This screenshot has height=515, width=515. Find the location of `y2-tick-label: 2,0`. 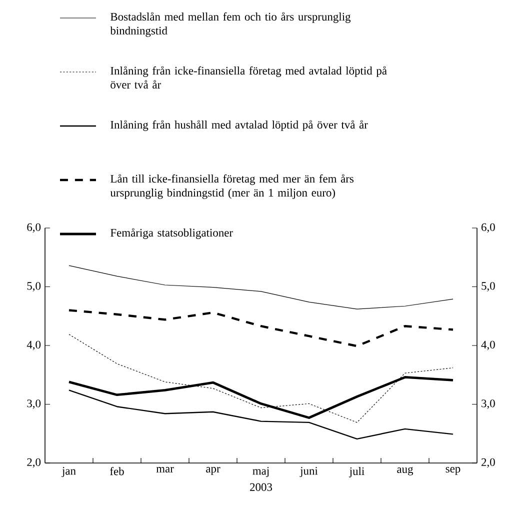

y2-tick-label: 2,0 is located at coordinates (488, 463).